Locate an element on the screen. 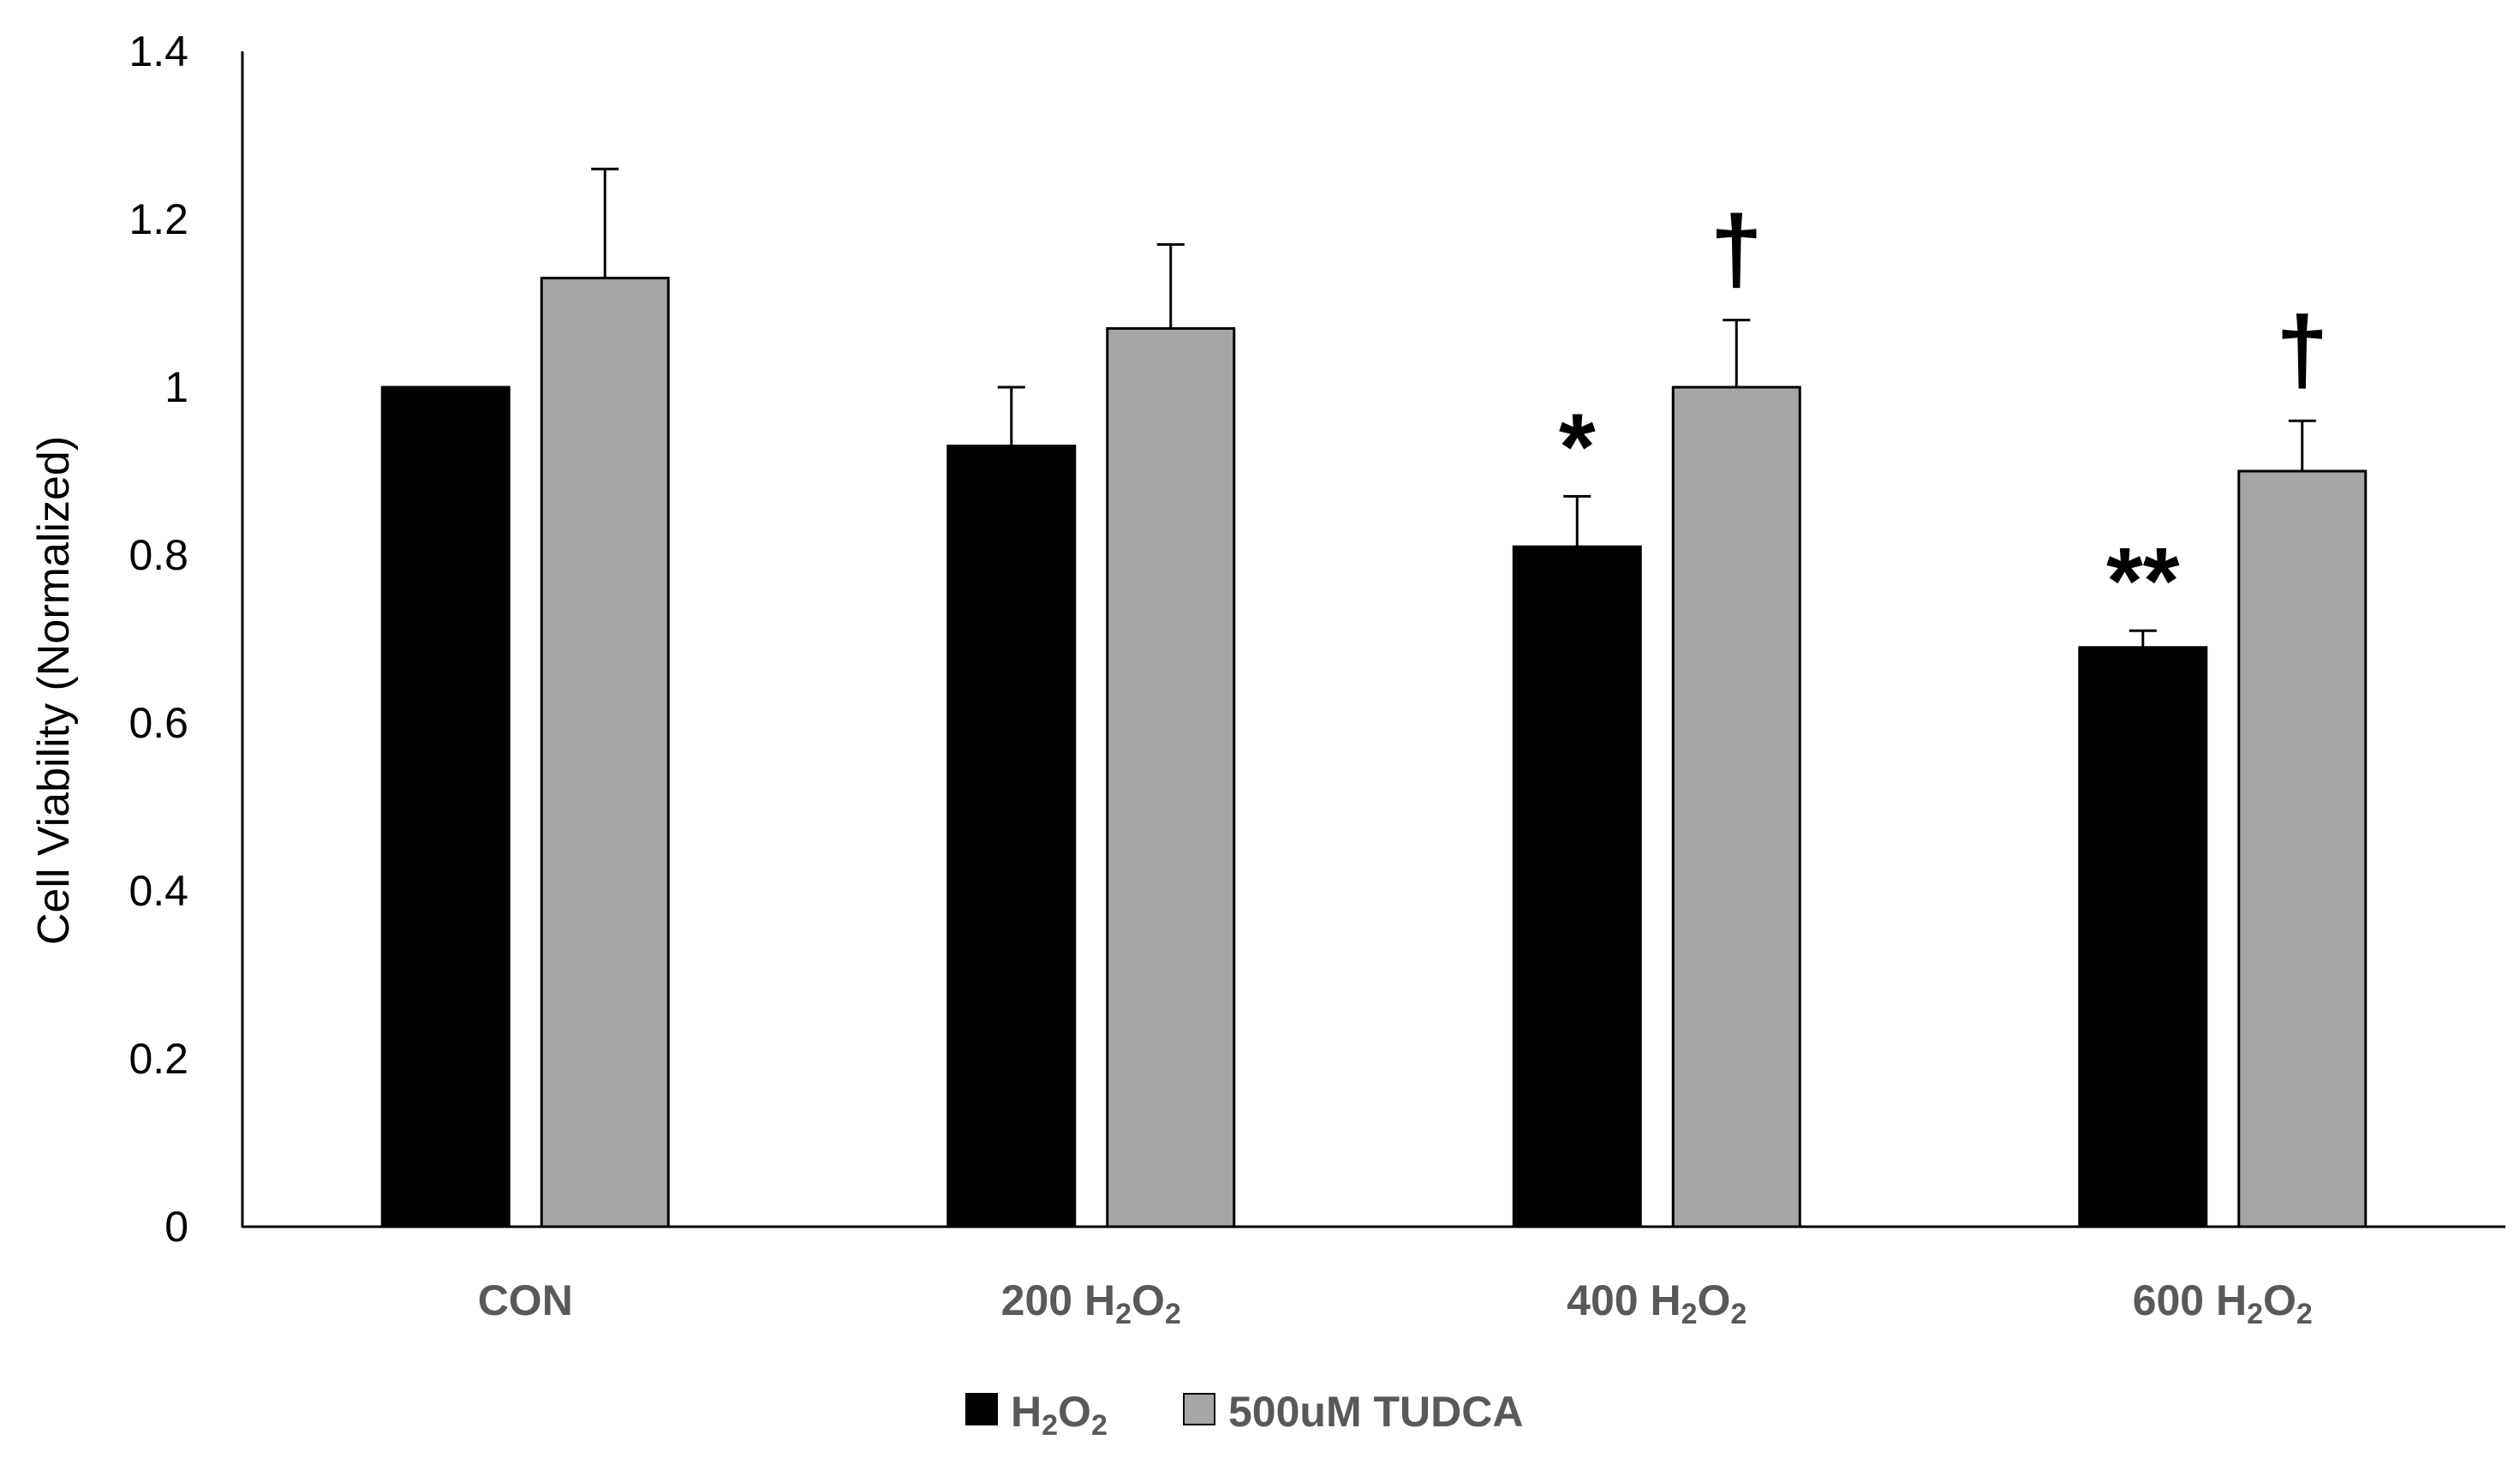 This screenshot has height=1458, width=2520. y-axis-label: Cell Viability (Normalized) is located at coordinates (54, 690).